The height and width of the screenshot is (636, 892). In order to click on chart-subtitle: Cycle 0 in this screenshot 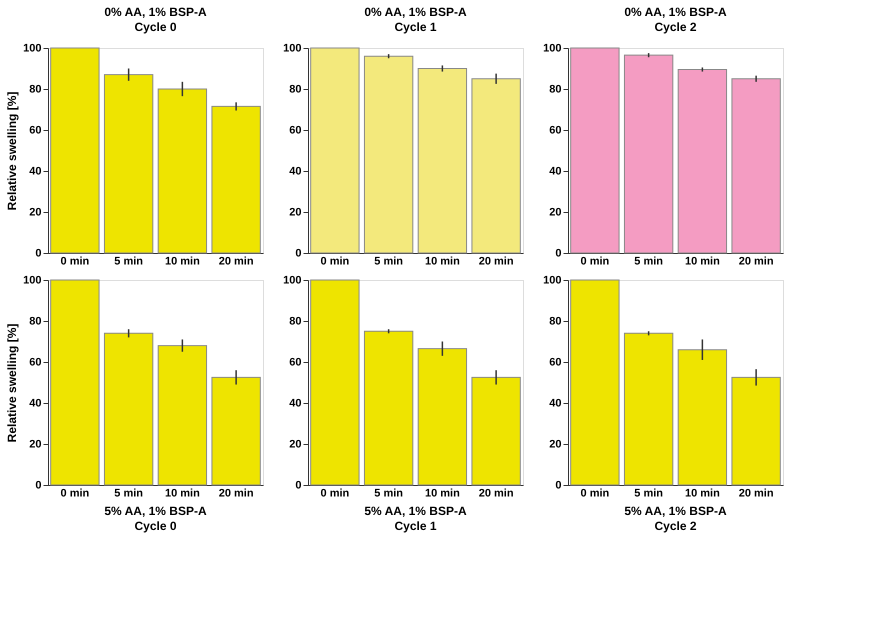, I will do `click(155, 27)`.